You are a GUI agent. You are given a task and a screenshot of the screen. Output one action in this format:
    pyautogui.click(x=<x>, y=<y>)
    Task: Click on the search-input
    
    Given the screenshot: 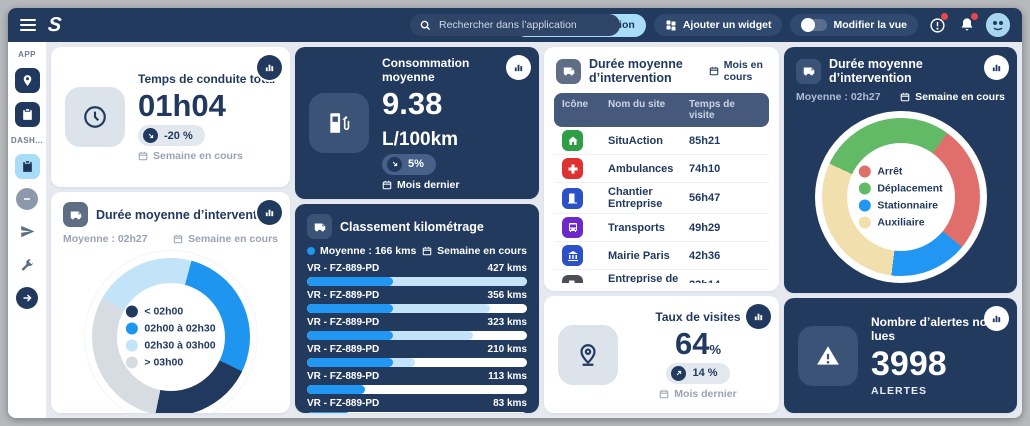 What is the action you would take?
    pyautogui.click(x=523, y=25)
    